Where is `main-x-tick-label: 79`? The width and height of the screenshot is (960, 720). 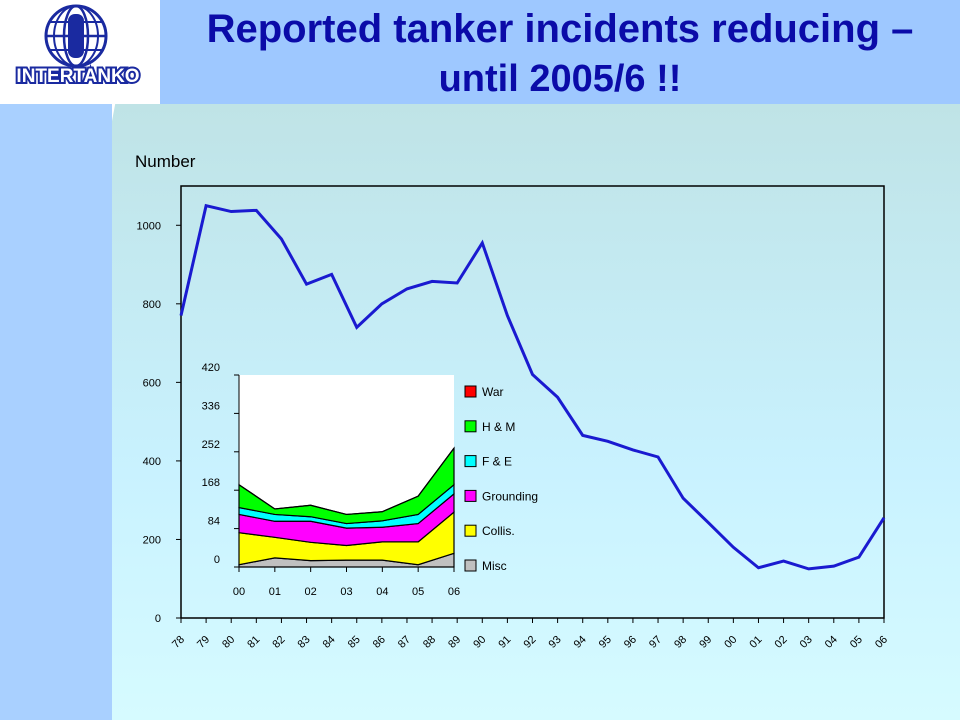 main-x-tick-label: 79 is located at coordinates (203, 642).